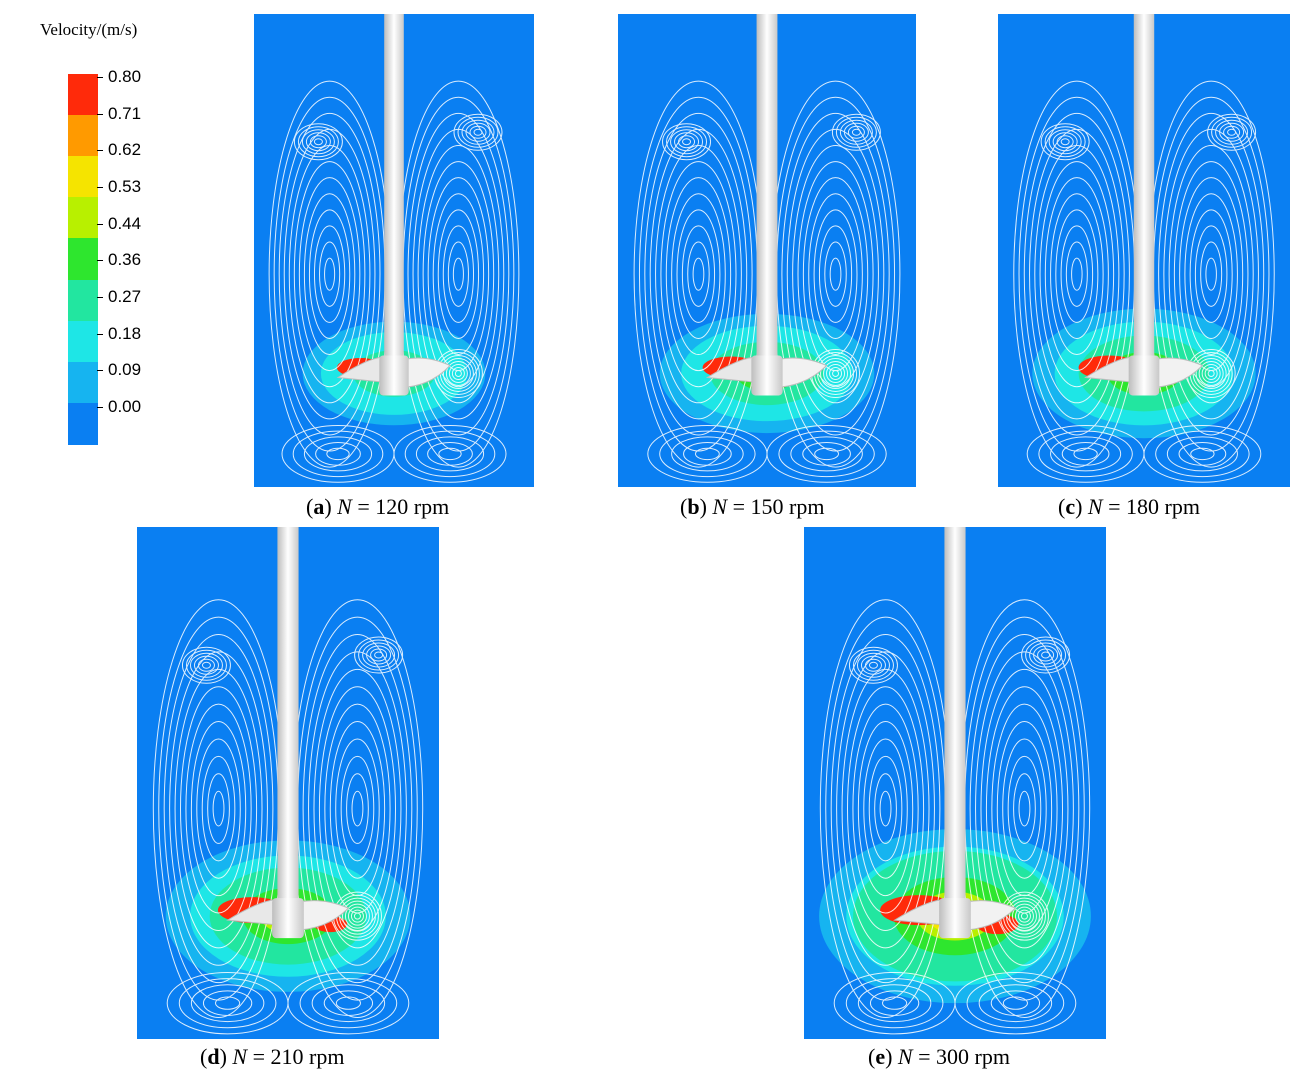  Describe the element at coordinates (955, 817) in the screenshot. I see `streamlines` at that location.